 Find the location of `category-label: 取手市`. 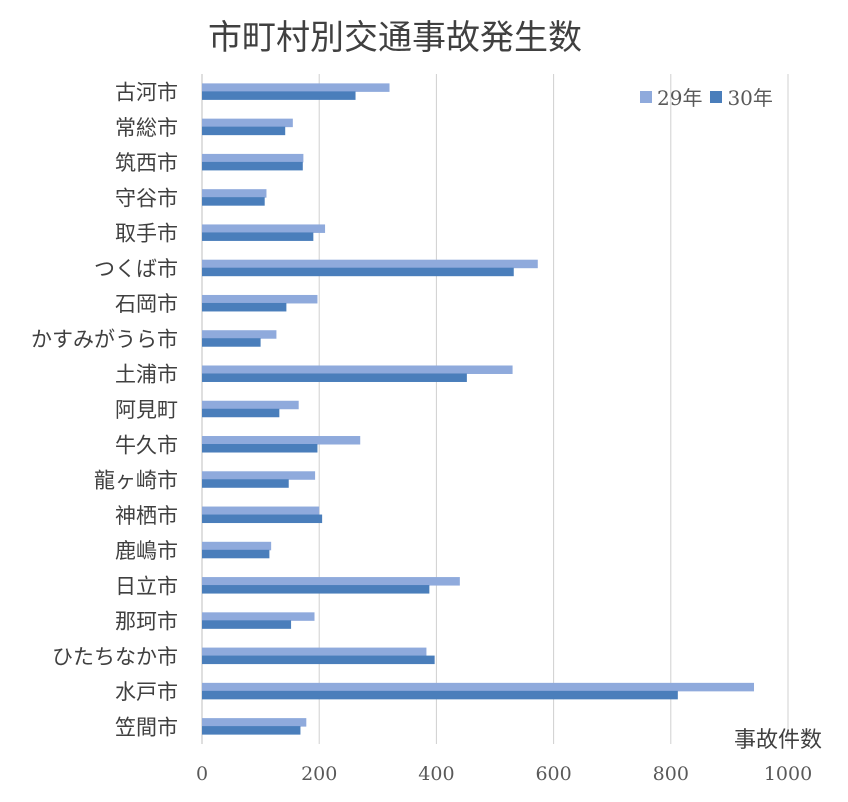

category-label: 取手市 is located at coordinates (146, 234).